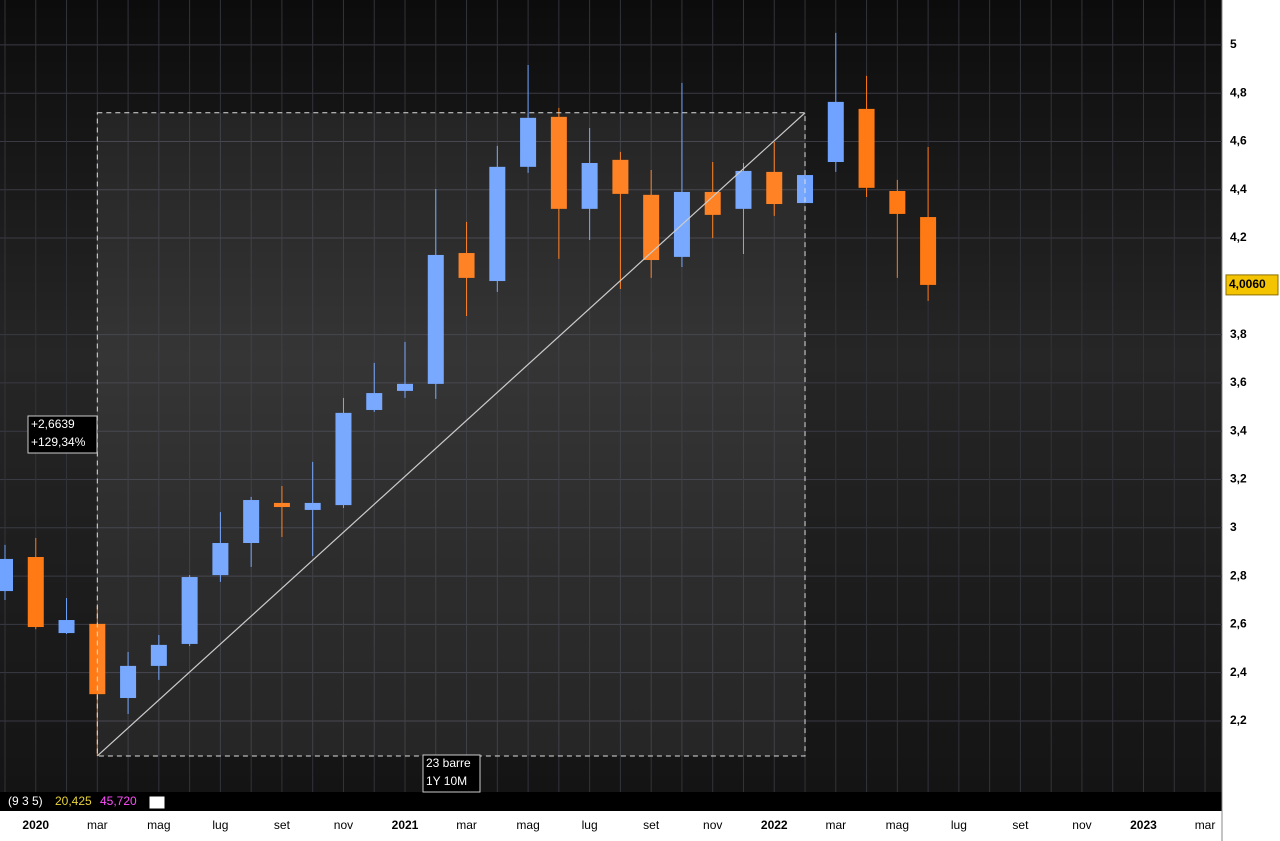 The image size is (1280, 841). What do you see at coordinates (1238, 575) in the screenshot?
I see `y-tick-label: 2,8` at bounding box center [1238, 575].